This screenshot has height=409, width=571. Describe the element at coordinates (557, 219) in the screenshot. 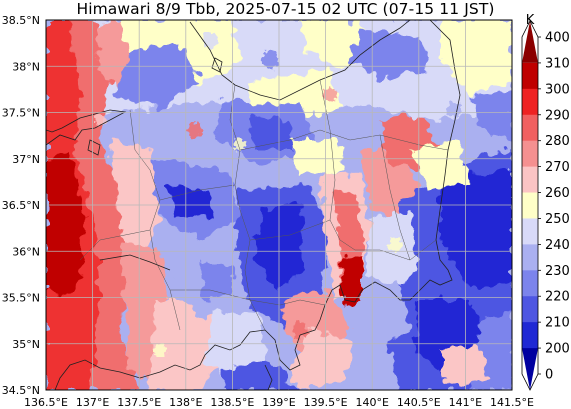

I see `colorbar-tick: 250` at that location.